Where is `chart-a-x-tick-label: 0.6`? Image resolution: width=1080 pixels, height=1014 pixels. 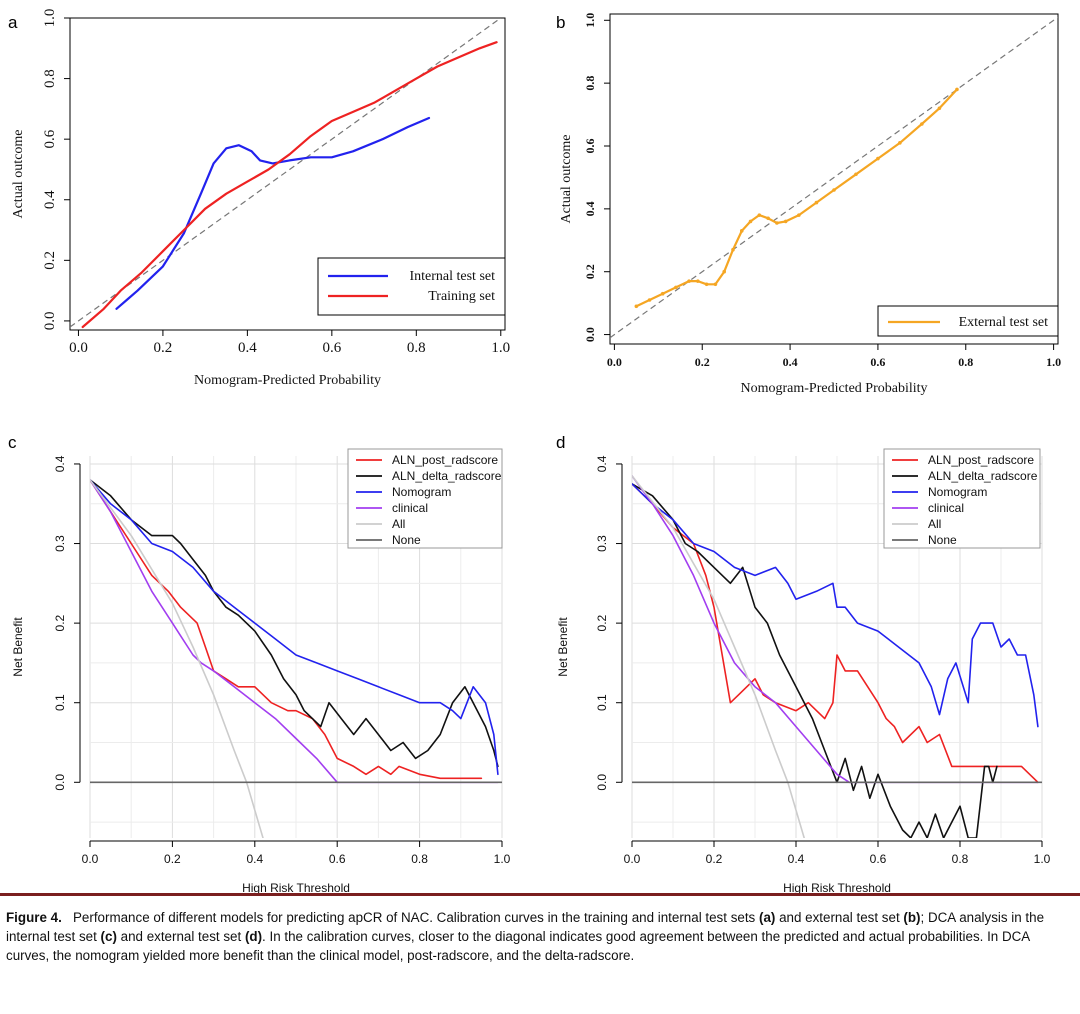 chart-a-x-tick-label: 0.6 is located at coordinates (331, 348).